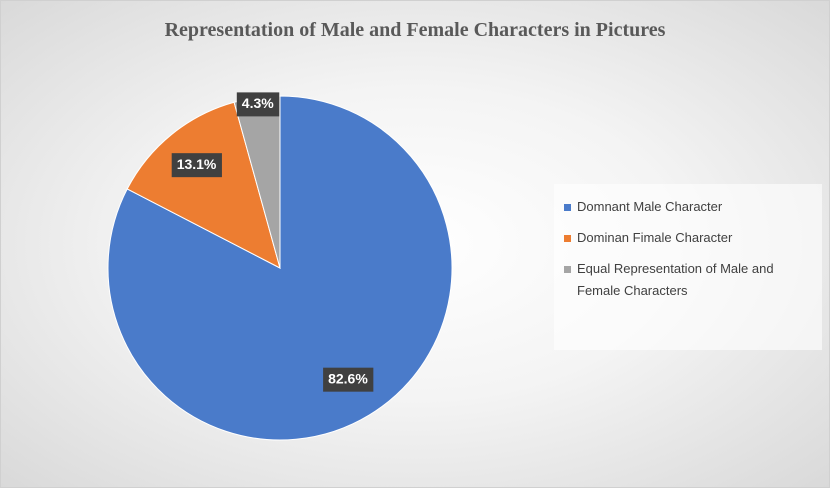  What do you see at coordinates (203, 185) in the screenshot?
I see `pie-slice` at bounding box center [203, 185].